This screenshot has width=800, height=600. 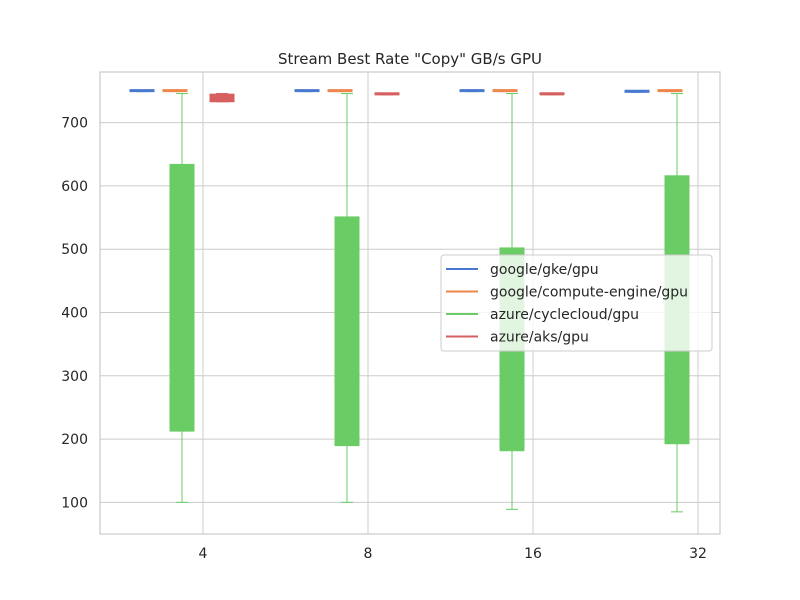 I want to click on legend-label-azure-aks-gpu: azure/aks/gpu, so click(x=539, y=338).